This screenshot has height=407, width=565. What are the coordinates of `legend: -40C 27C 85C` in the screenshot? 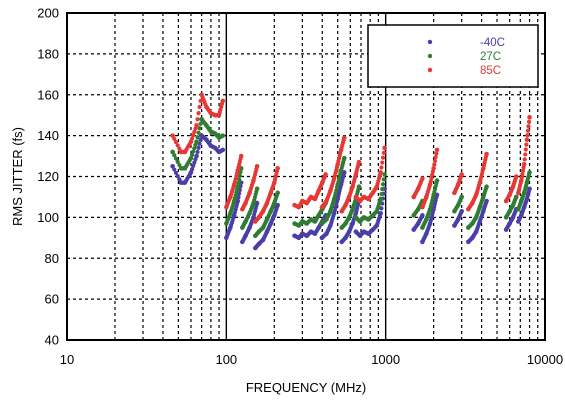 It's located at (453, 56).